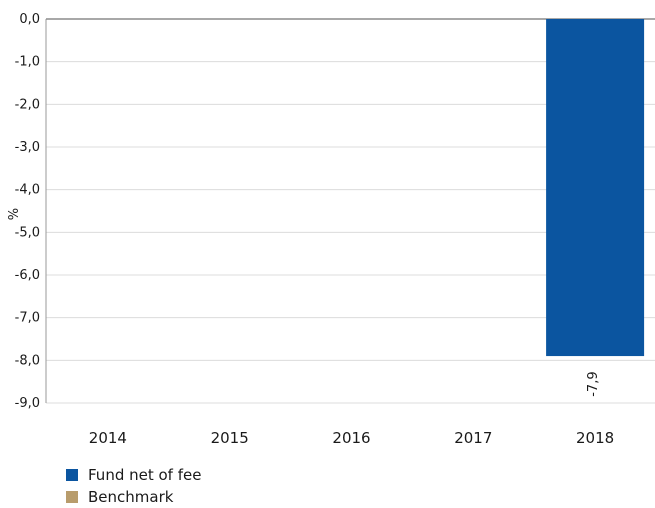 Image resolution: width=655 pixels, height=508 pixels. Describe the element at coordinates (593, 383) in the screenshot. I see `data-label: -7,9` at that location.